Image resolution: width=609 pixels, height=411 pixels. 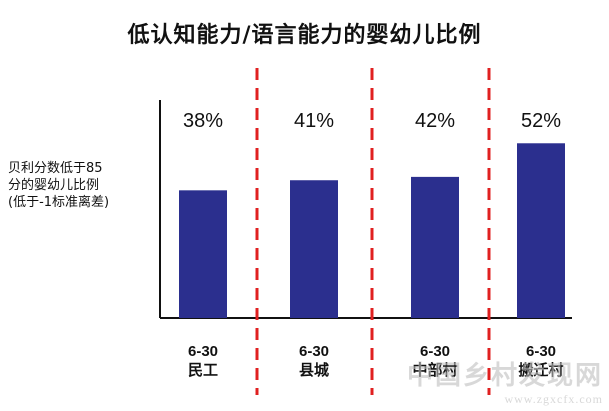 I want to click on category-label-3: 6-30 中部村, so click(x=435, y=361).